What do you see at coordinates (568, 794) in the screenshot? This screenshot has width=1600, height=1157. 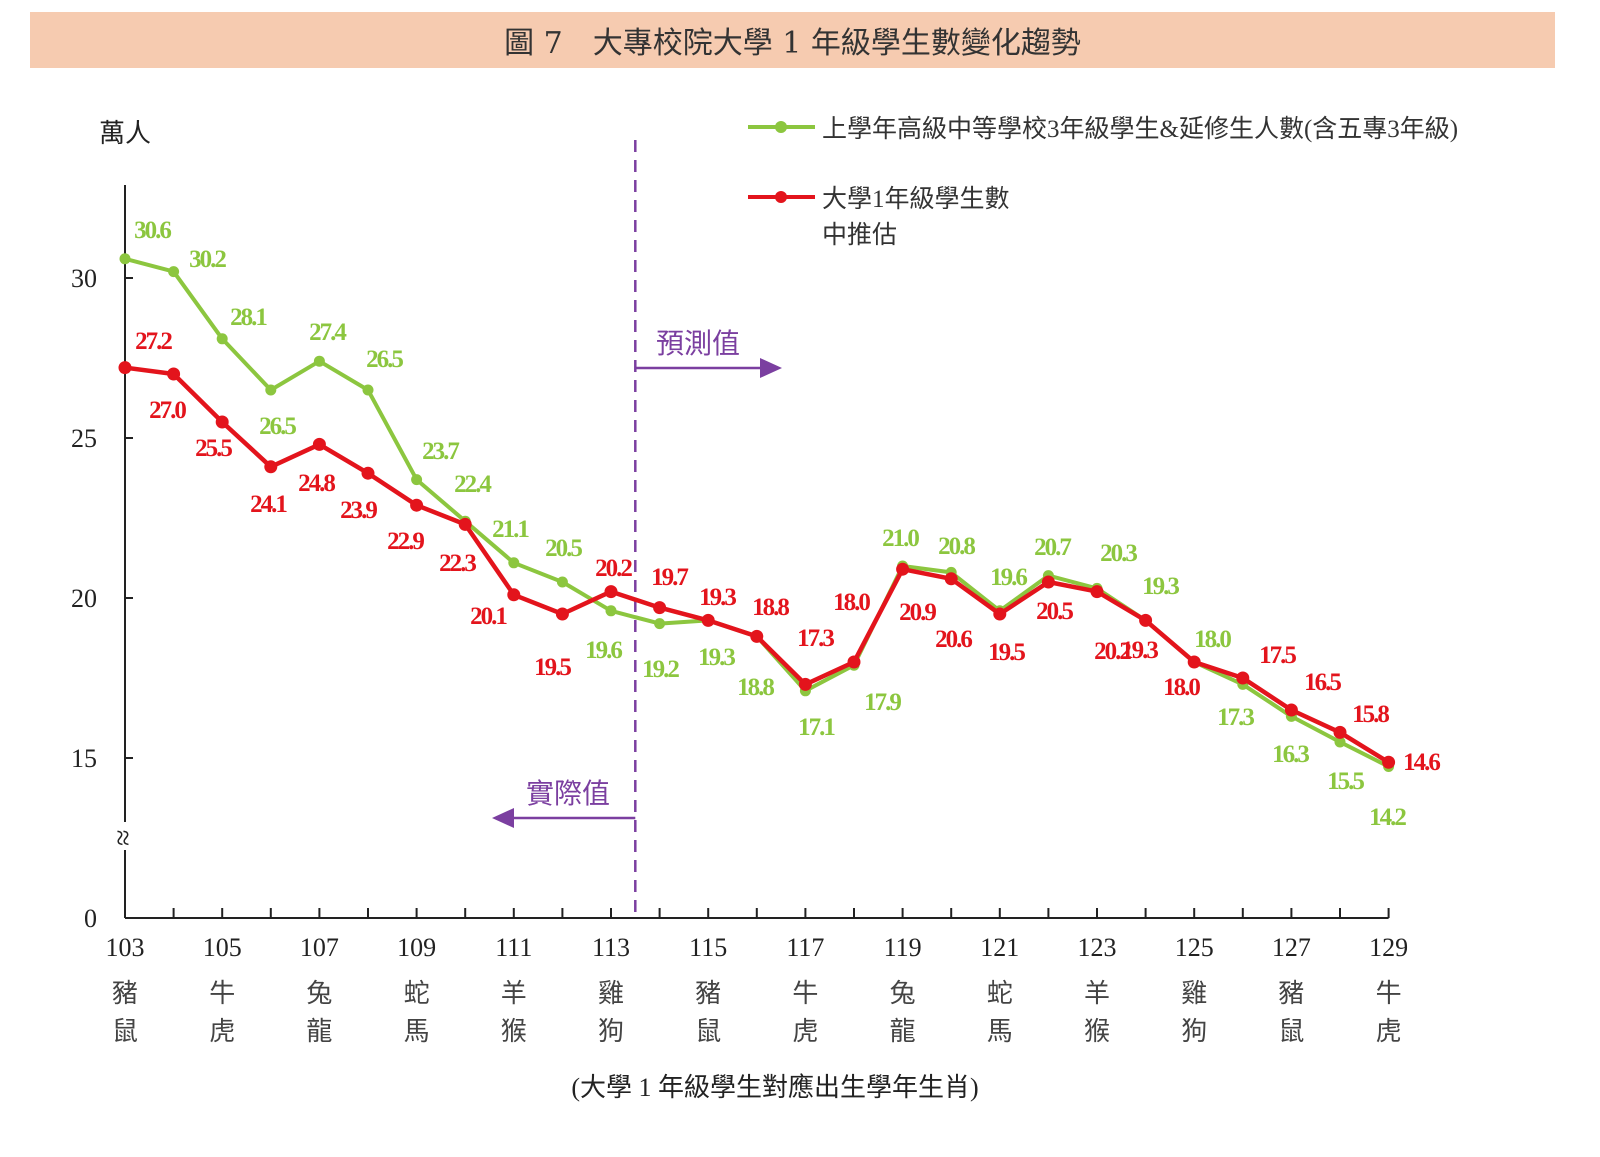 I see `actual-label: 實際值` at bounding box center [568, 794].